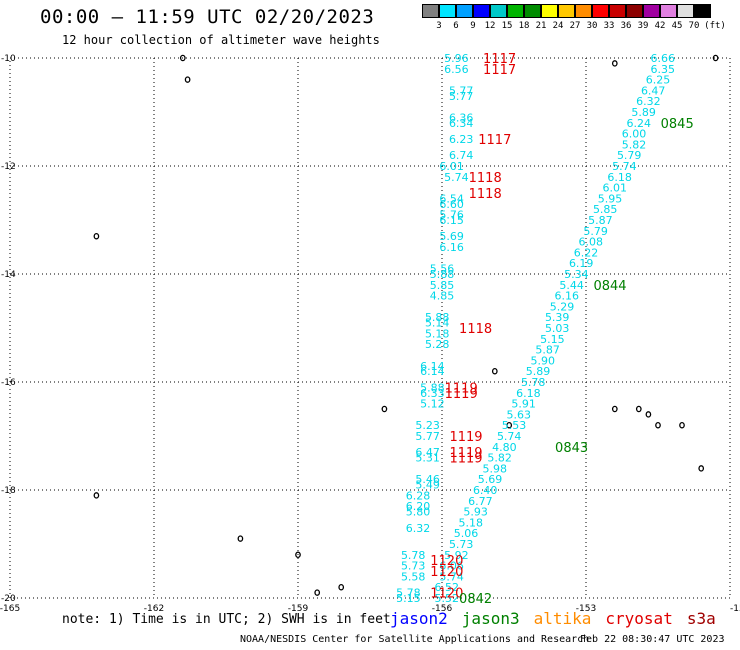 The width and height of the screenshot is (740, 650). I want to click on wave-height-value: 5.12, so click(432, 404).